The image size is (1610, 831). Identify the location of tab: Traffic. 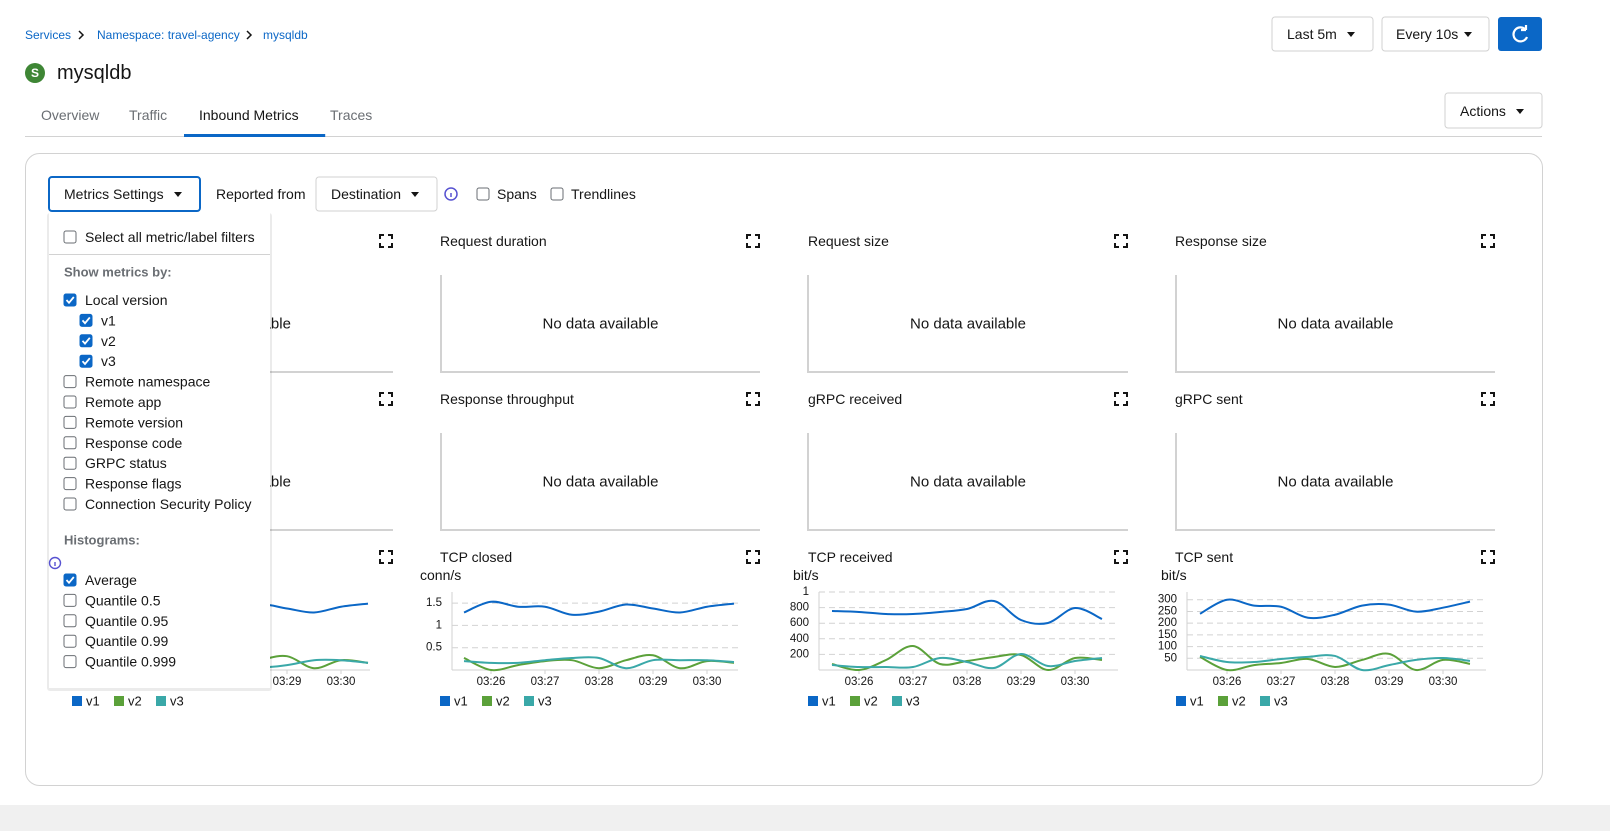
(148, 115).